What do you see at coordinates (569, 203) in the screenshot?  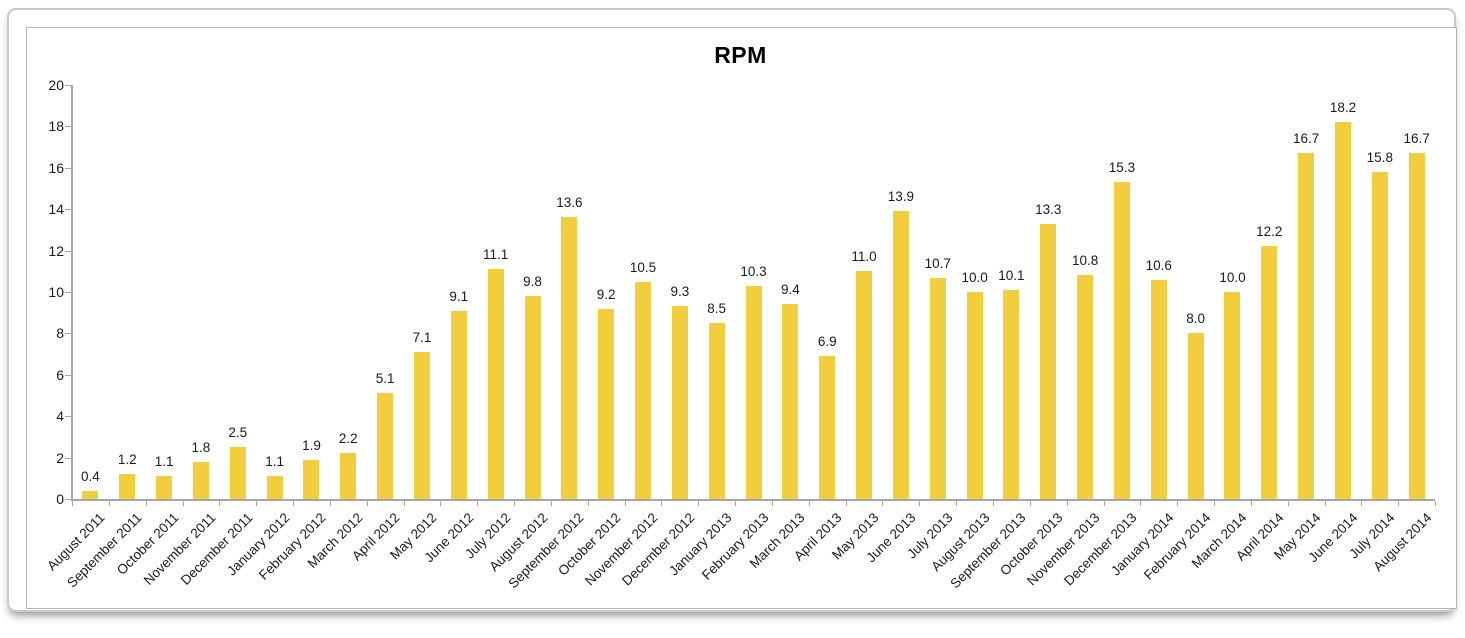 I see `bar-value-label: 13.6` at bounding box center [569, 203].